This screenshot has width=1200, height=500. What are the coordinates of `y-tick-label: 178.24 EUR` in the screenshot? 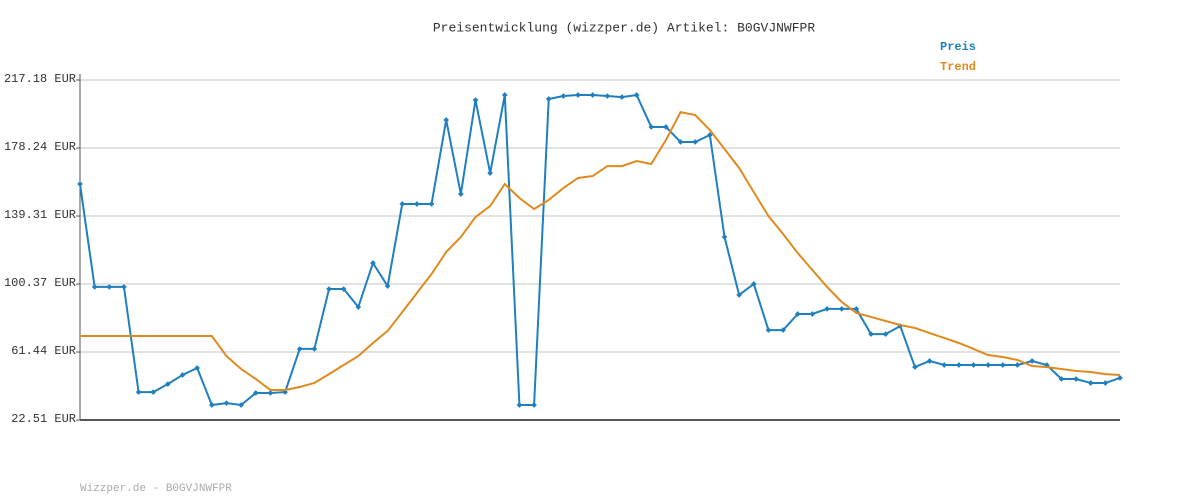 It's located at (40, 147).